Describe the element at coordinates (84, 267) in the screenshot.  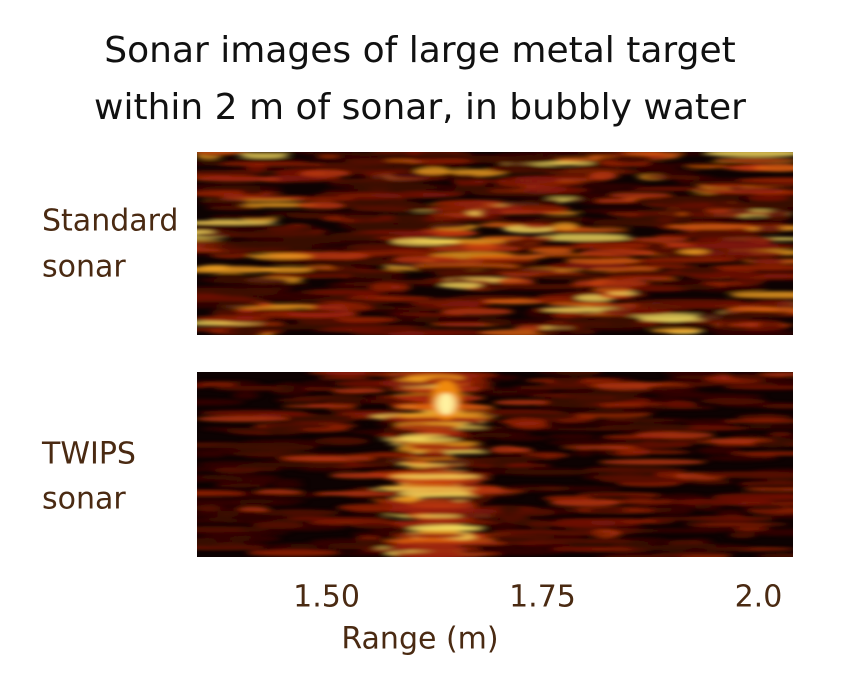
I see `panel-label: sonar` at that location.